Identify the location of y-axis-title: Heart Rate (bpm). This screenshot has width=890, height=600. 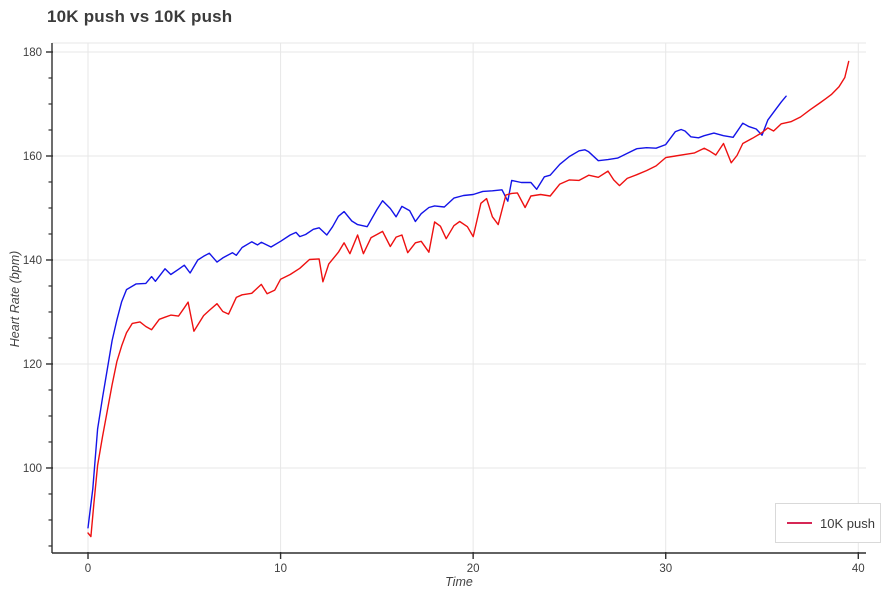
(15, 299).